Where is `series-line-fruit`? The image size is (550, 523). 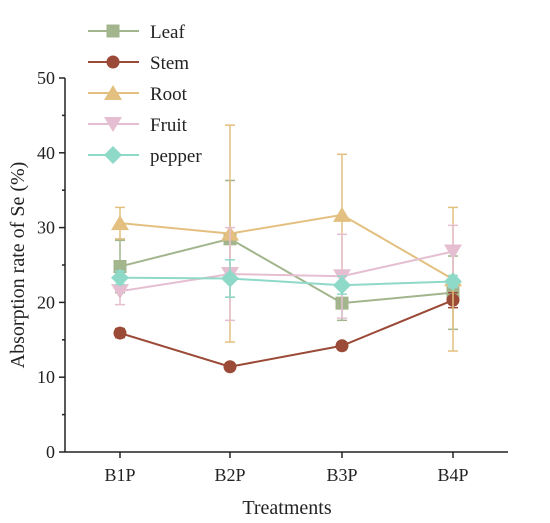
series-line-fruit is located at coordinates (286, 271).